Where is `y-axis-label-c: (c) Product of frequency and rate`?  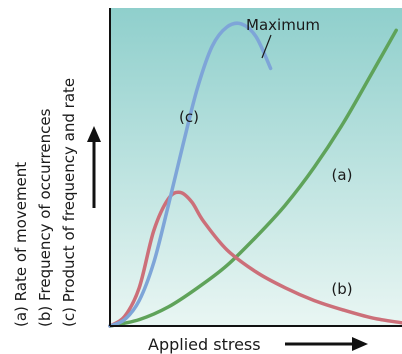
y-axis-label-c: (c) Product of frequency and rate is located at coordinates (69, 202).